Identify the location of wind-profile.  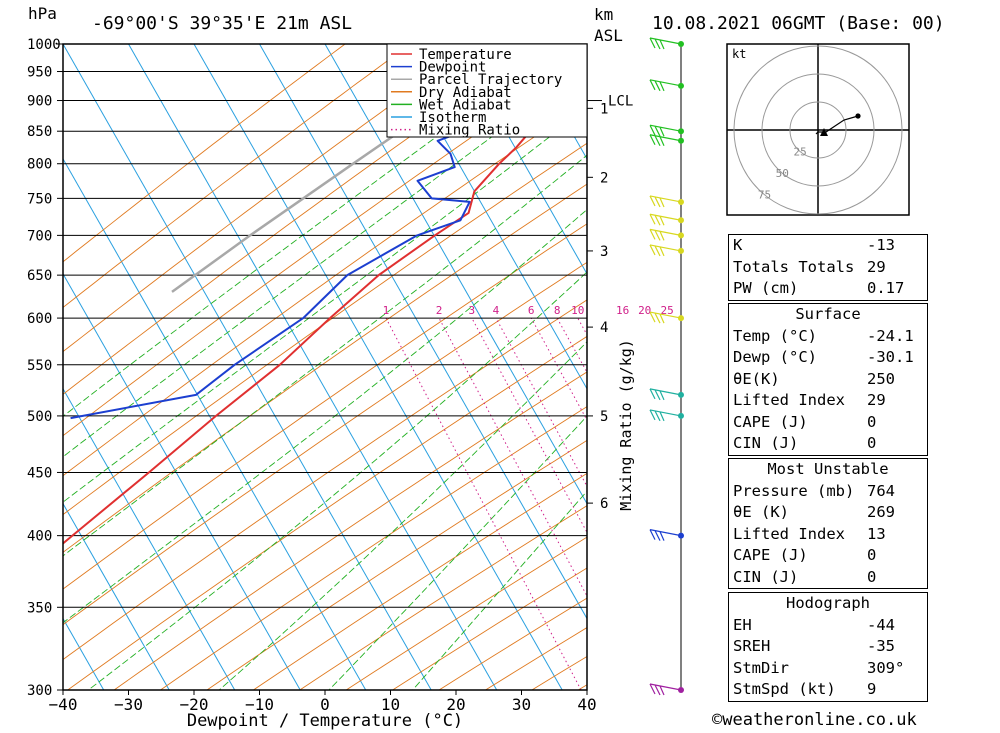
(666, 366).